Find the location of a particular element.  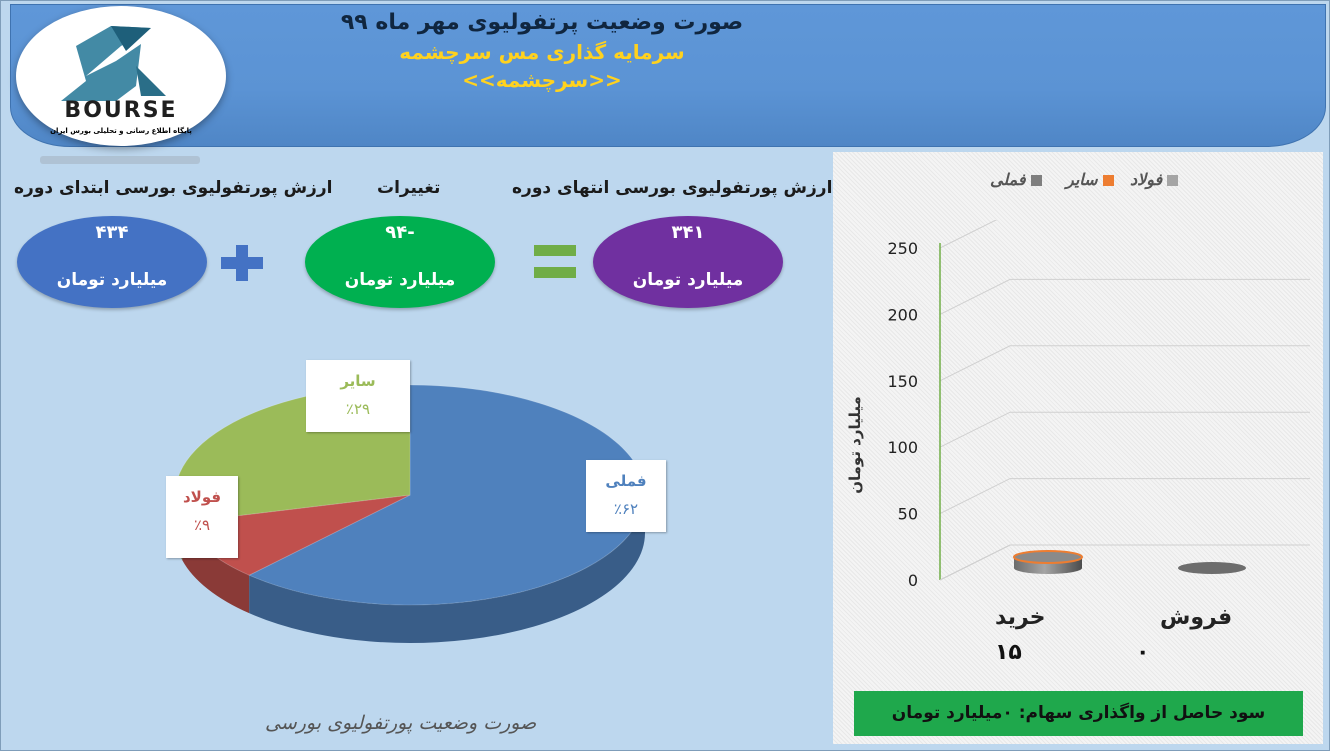

y-axis-title: میلیارد تومان is located at coordinates (858, 445).